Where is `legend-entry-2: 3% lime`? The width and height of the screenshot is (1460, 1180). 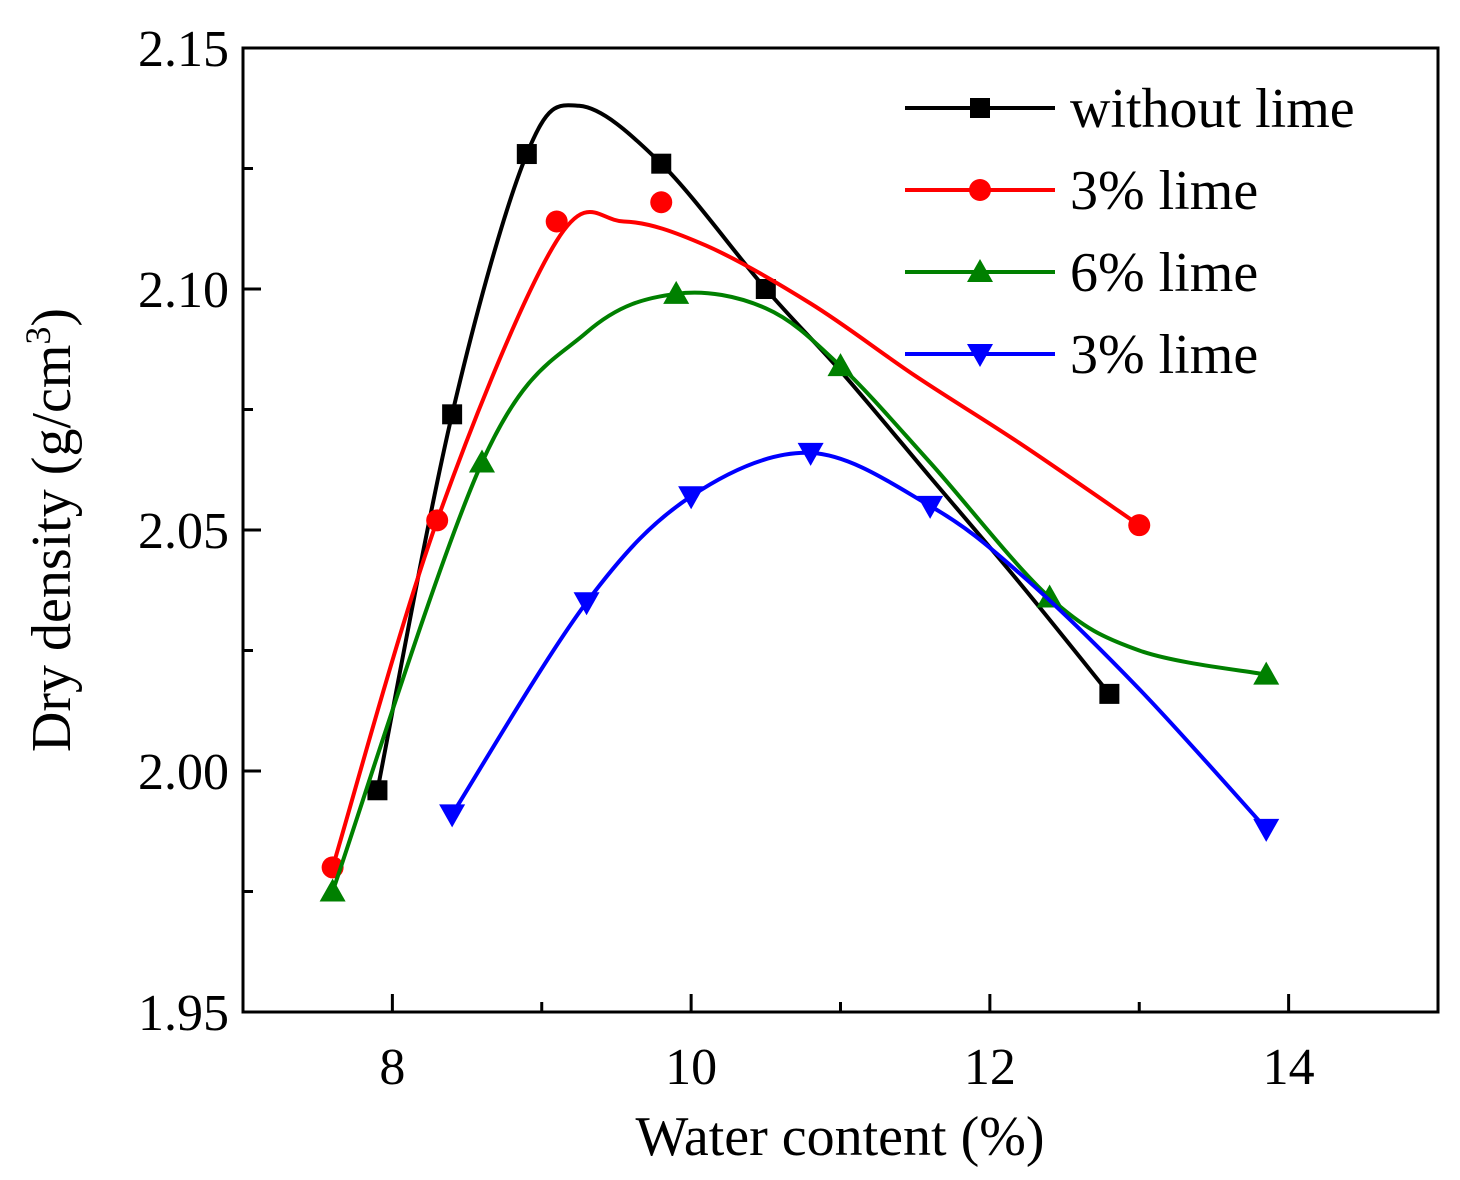 legend-entry-2: 3% lime is located at coordinates (1081, 191).